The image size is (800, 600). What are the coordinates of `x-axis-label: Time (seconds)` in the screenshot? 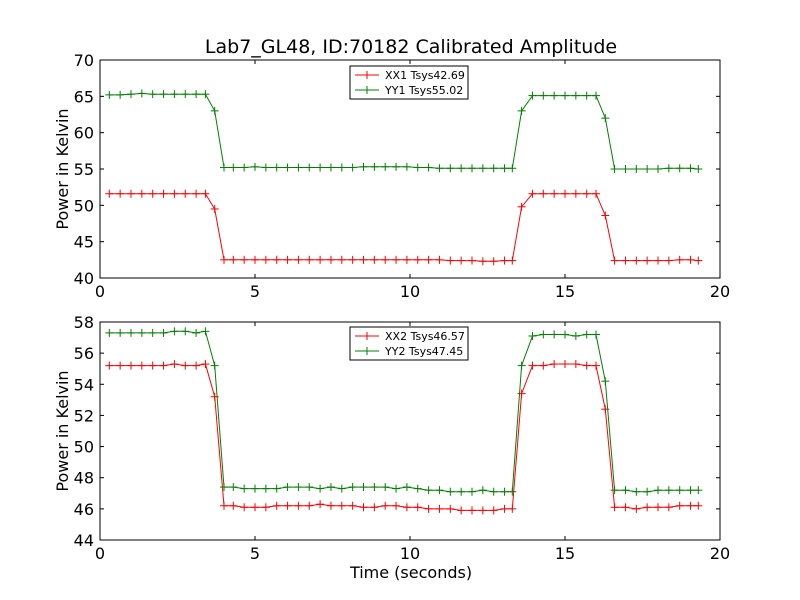 It's located at (410, 572).